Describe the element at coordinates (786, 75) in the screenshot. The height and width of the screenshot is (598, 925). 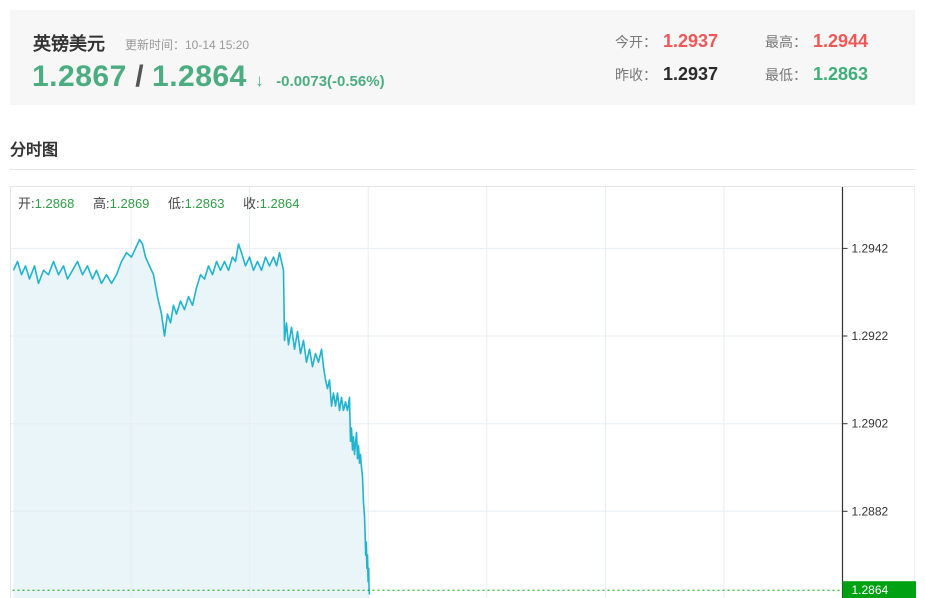
I see `low-label: 最低：` at that location.